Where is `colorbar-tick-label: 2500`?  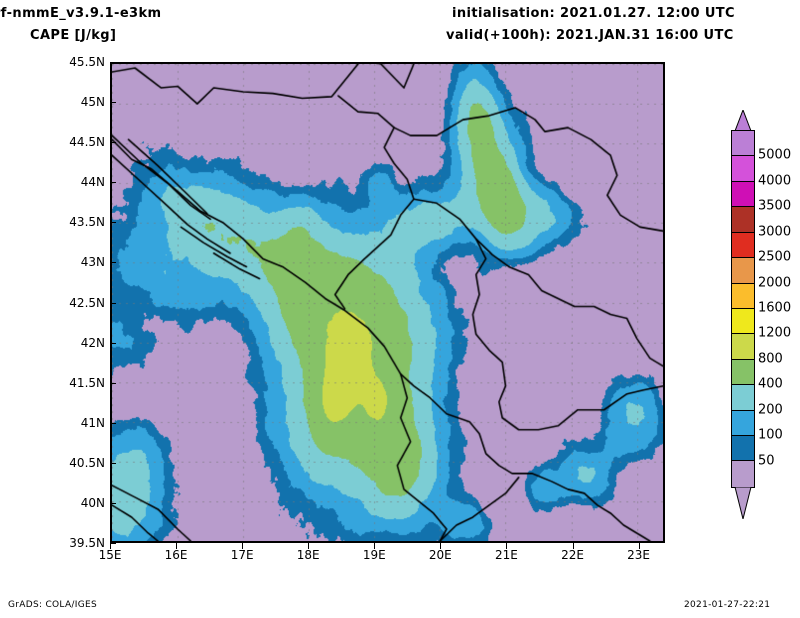
colorbar-tick-label: 2500 is located at coordinates (775, 257).